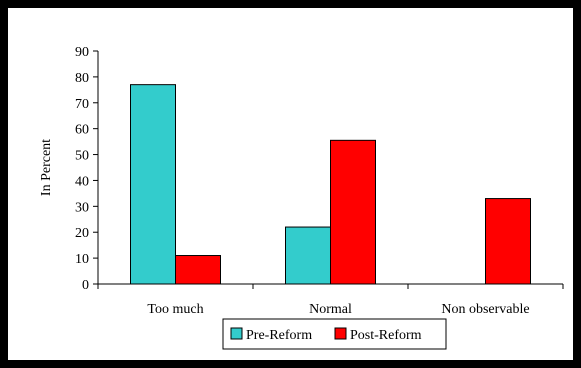  What do you see at coordinates (175, 309) in the screenshot?
I see `x-tick-label: Too much` at bounding box center [175, 309].